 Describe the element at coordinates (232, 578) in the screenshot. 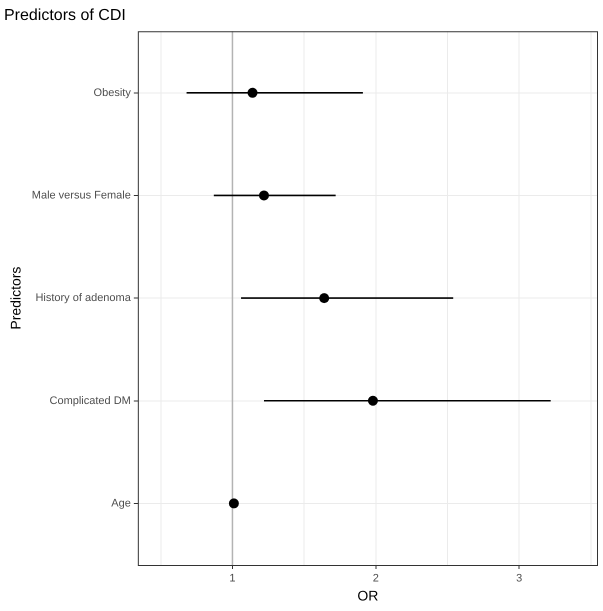

I see `x-tick-label: 1` at that location.